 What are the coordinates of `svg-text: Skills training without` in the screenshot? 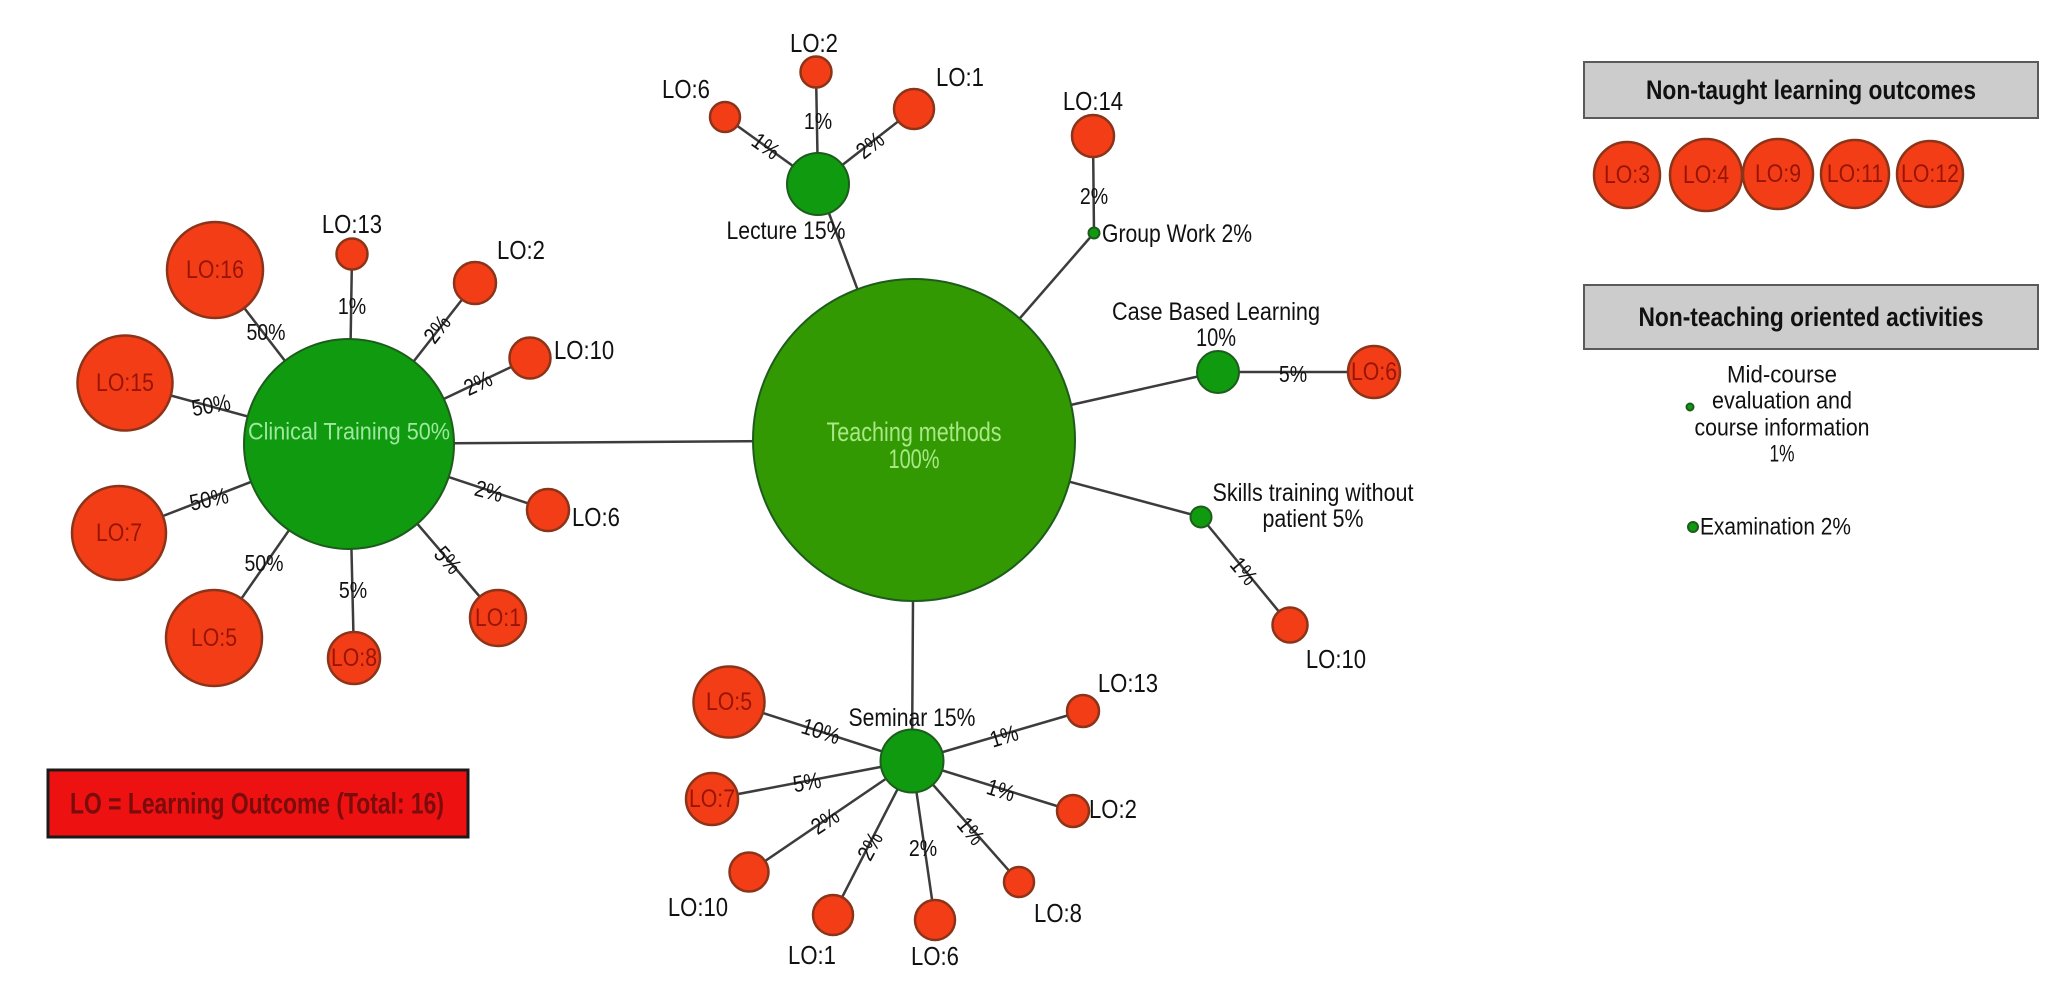 It's located at (1313, 493).